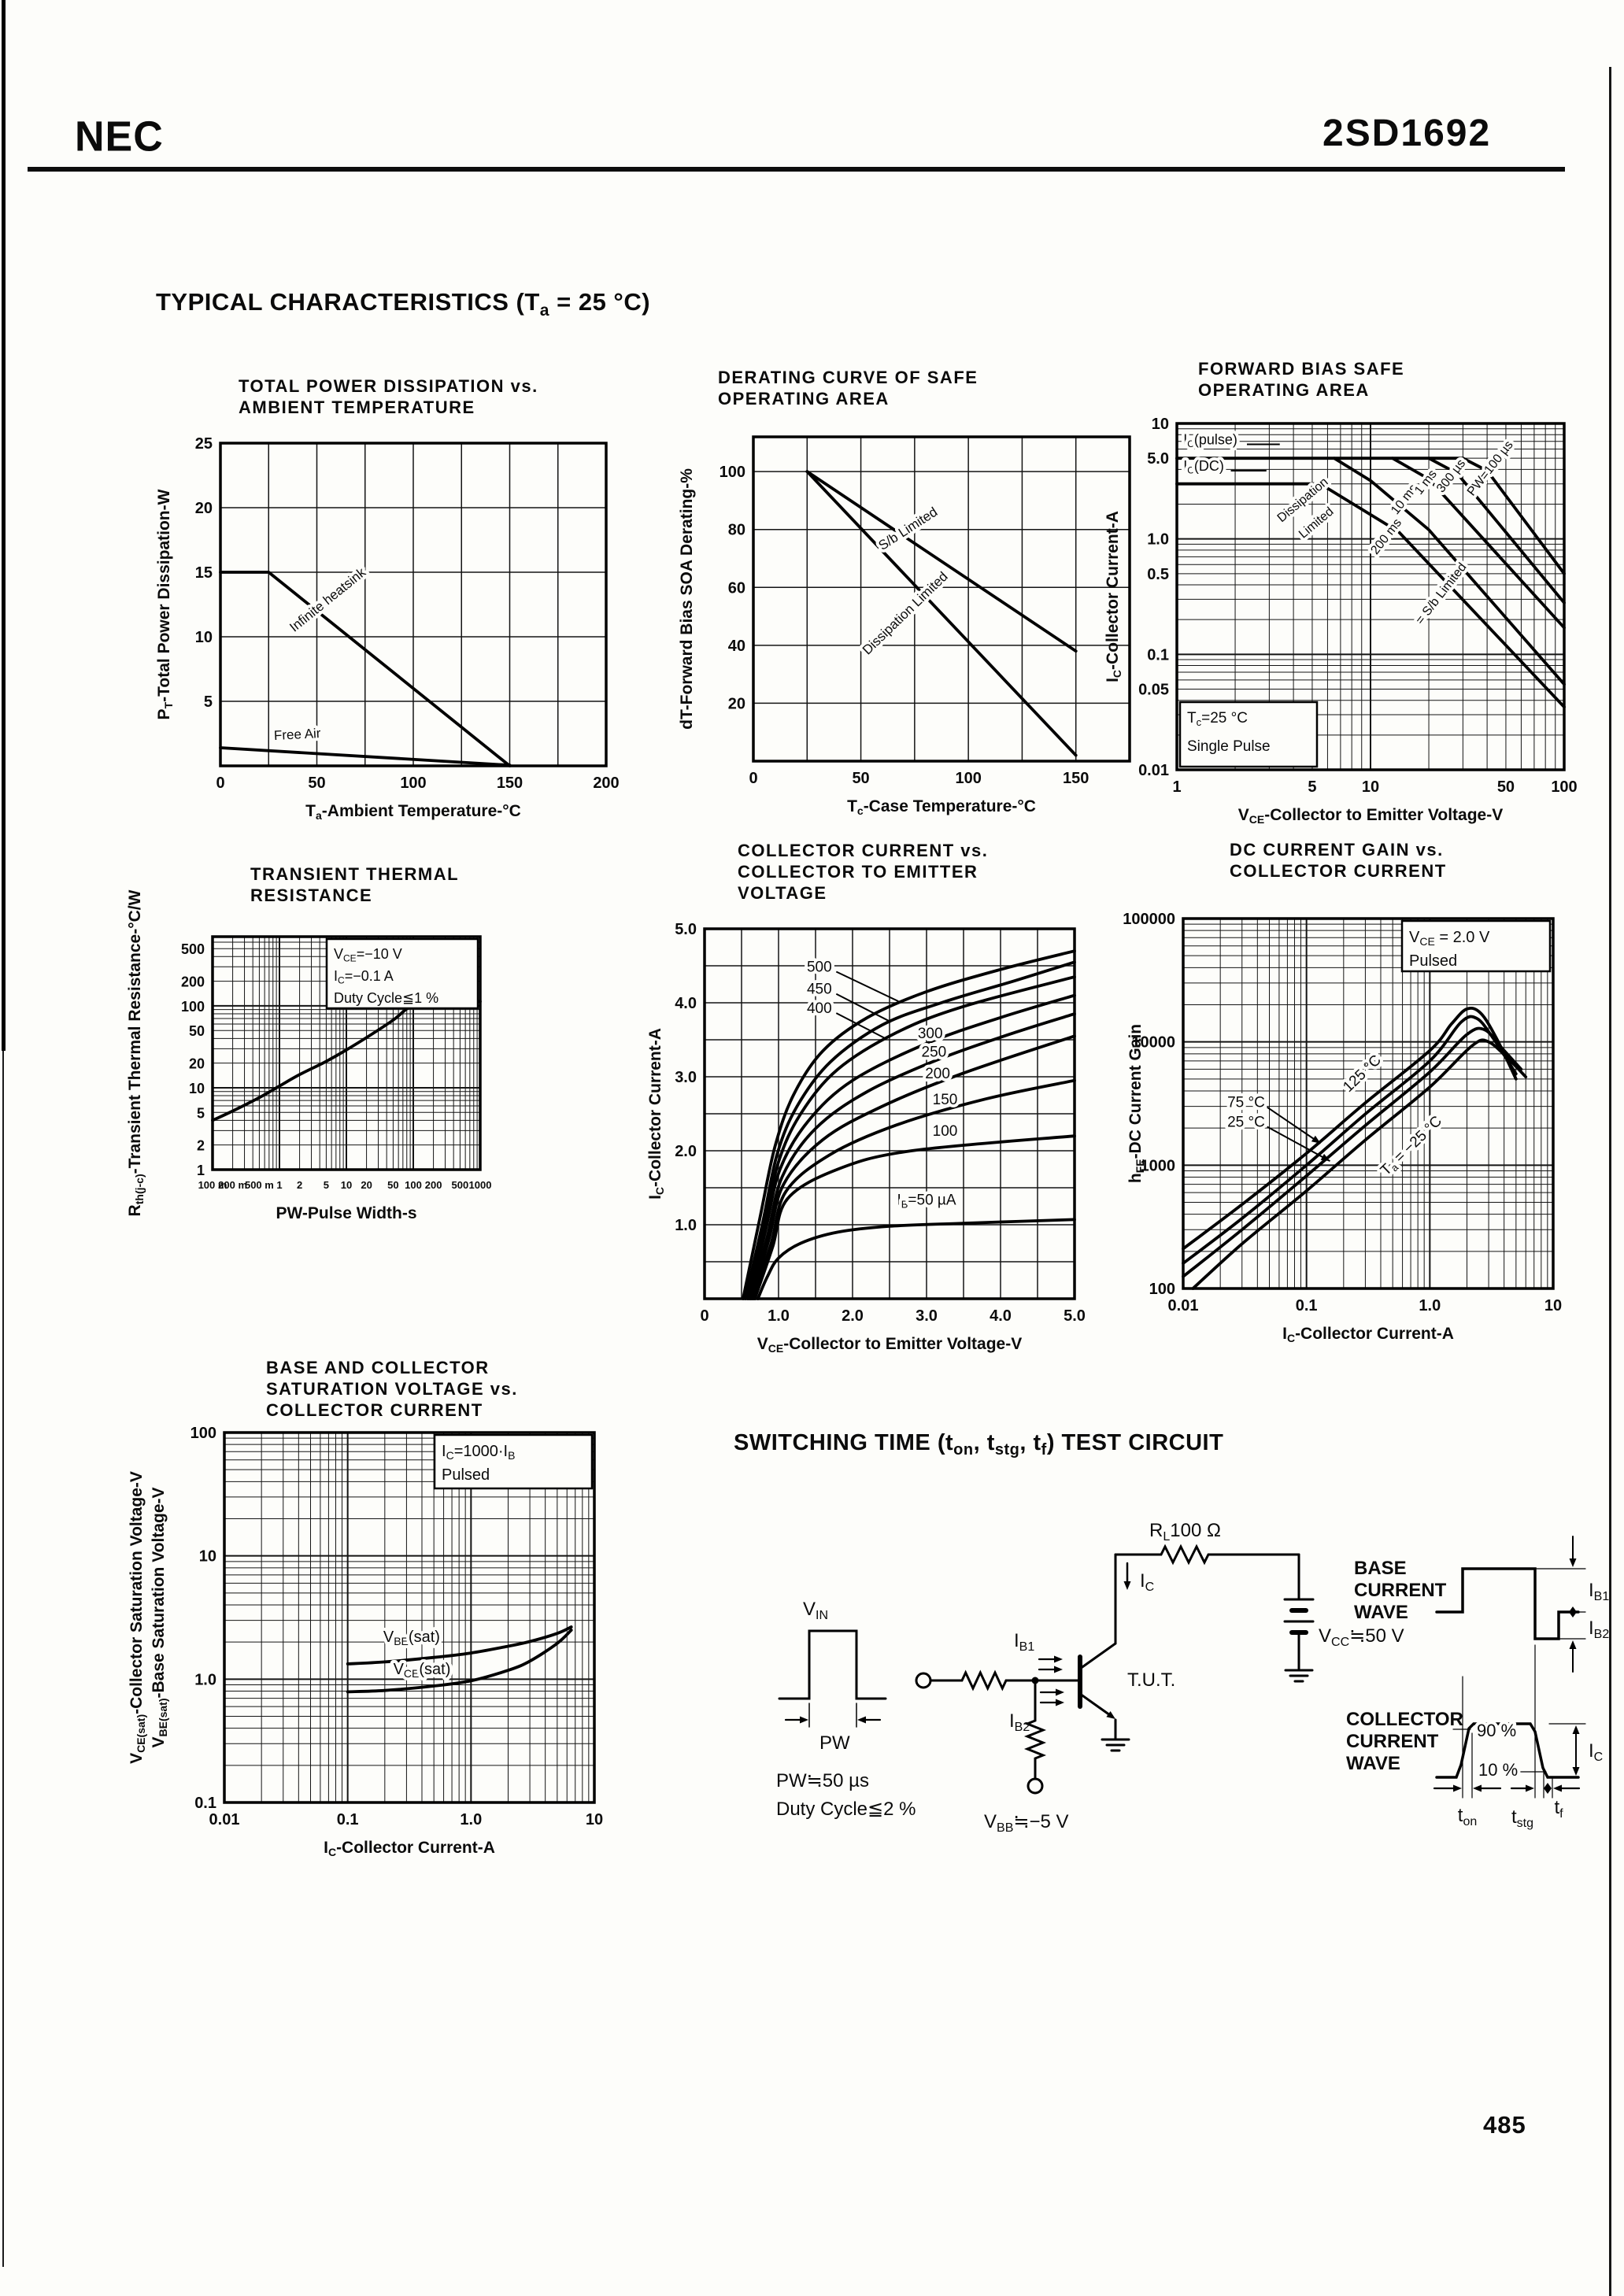 The width and height of the screenshot is (1624, 2296). What do you see at coordinates (297, 734) in the screenshot?
I see `curve-label: Free Air` at bounding box center [297, 734].